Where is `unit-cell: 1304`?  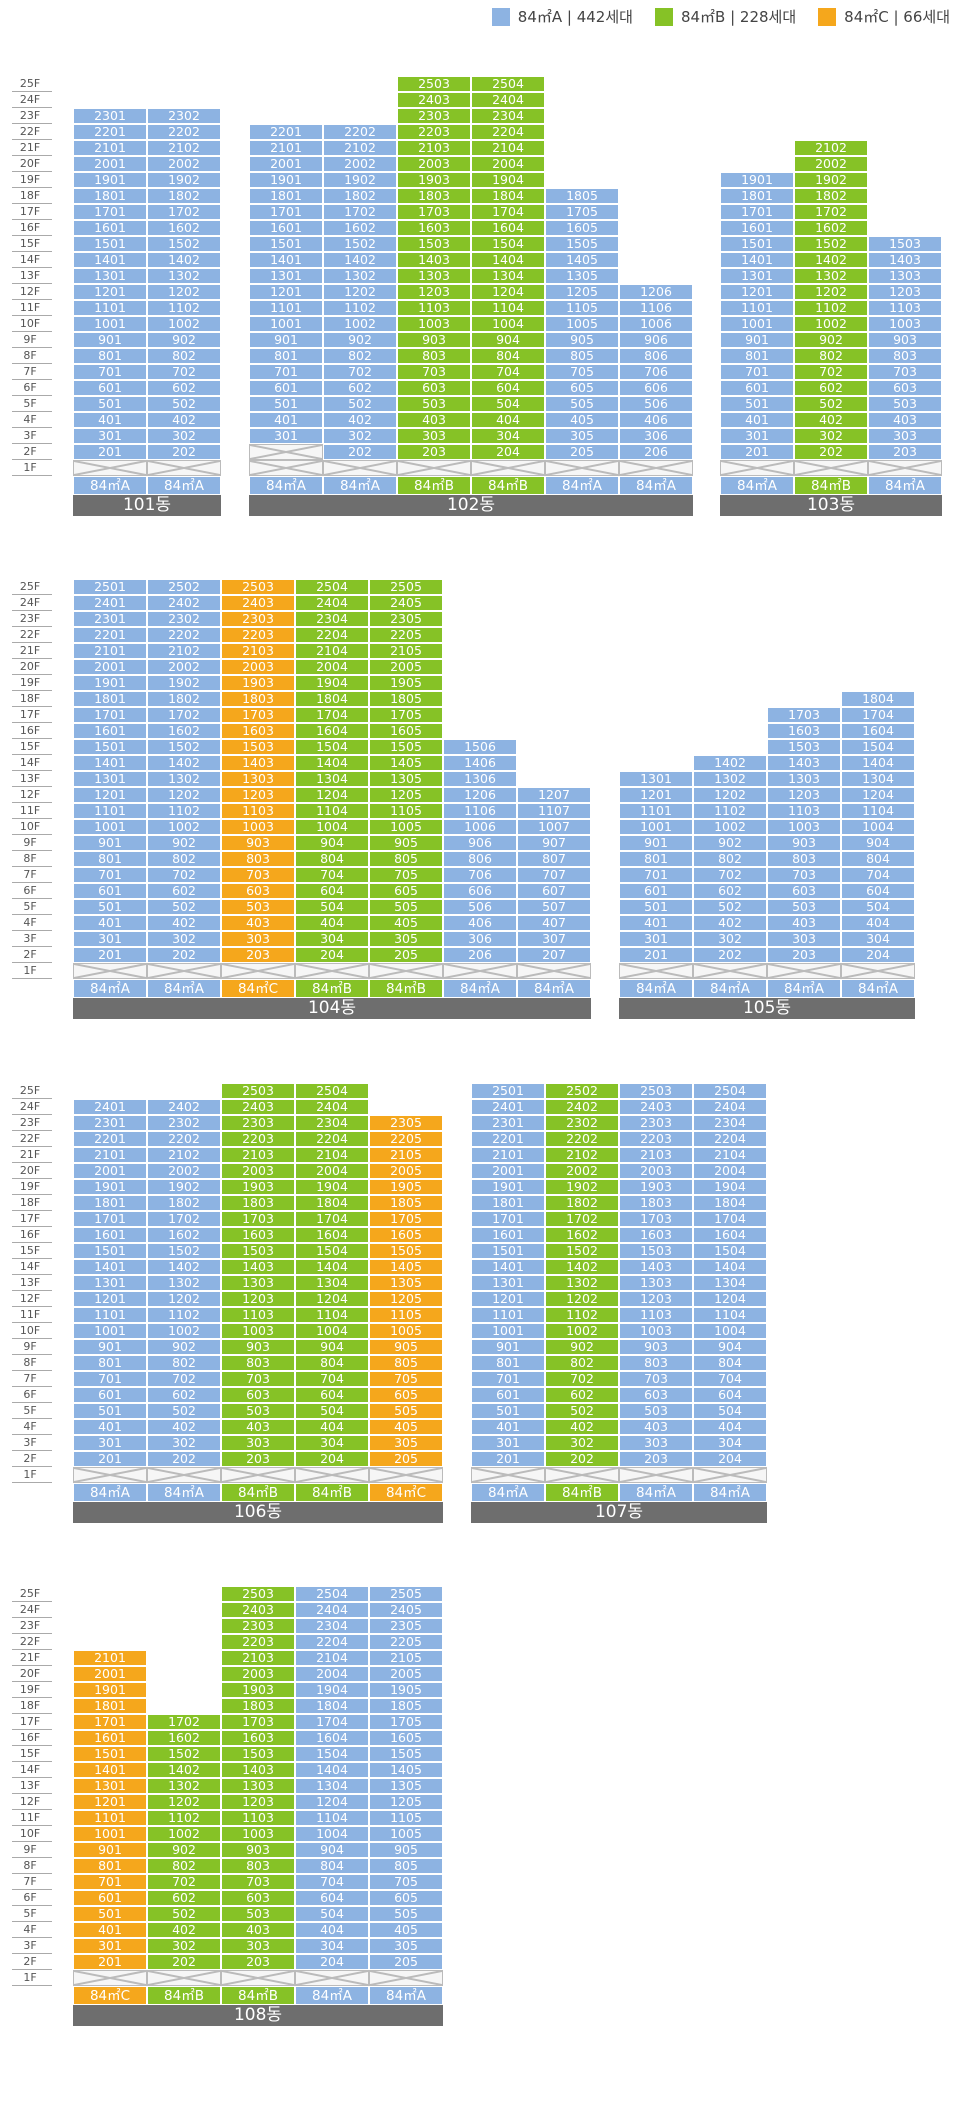 unit-cell: 1304 is located at coordinates (730, 1283).